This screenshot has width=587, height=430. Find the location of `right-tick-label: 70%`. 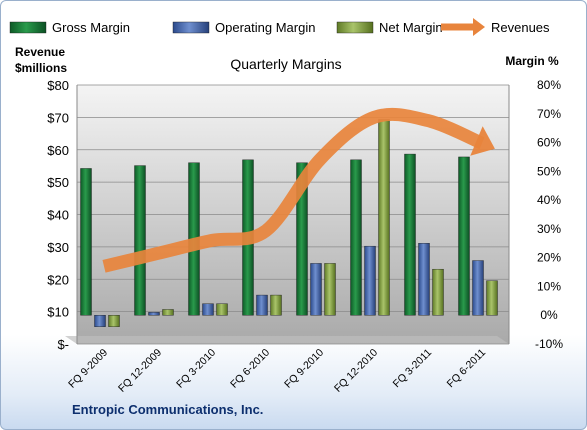

right-tick-label: 70% is located at coordinates (549, 114).